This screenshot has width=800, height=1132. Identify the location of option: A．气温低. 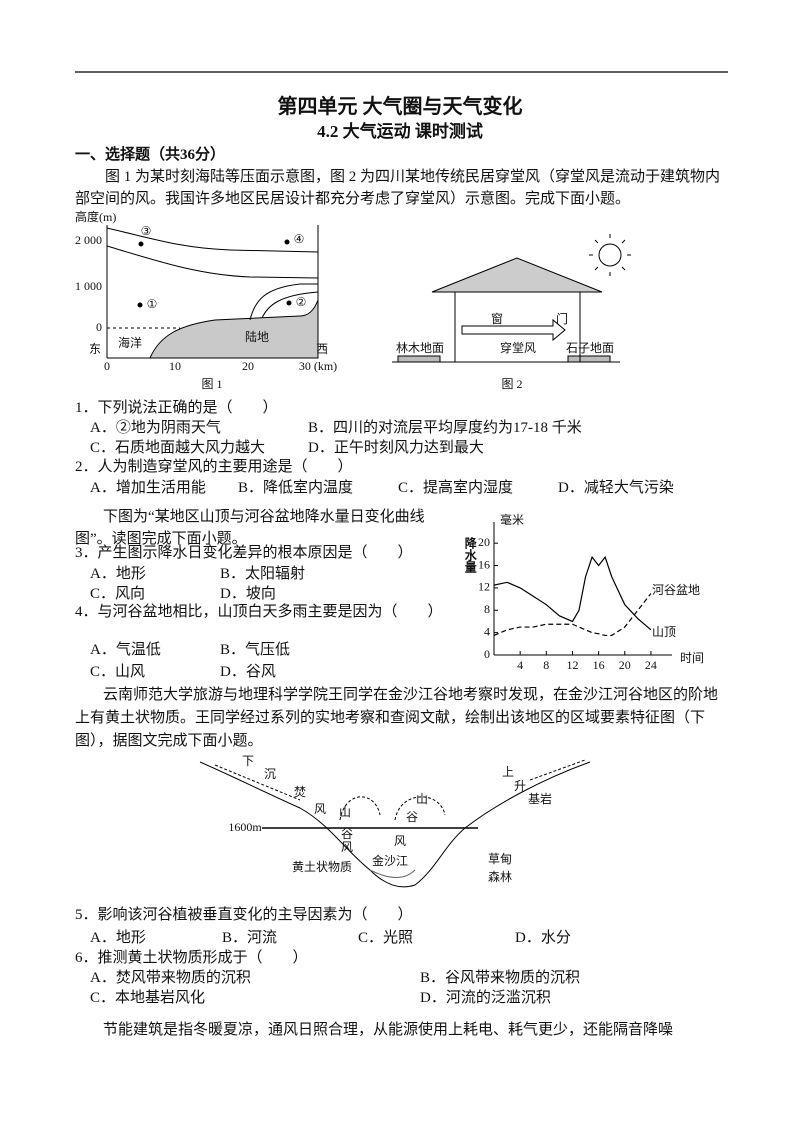
(125, 650).